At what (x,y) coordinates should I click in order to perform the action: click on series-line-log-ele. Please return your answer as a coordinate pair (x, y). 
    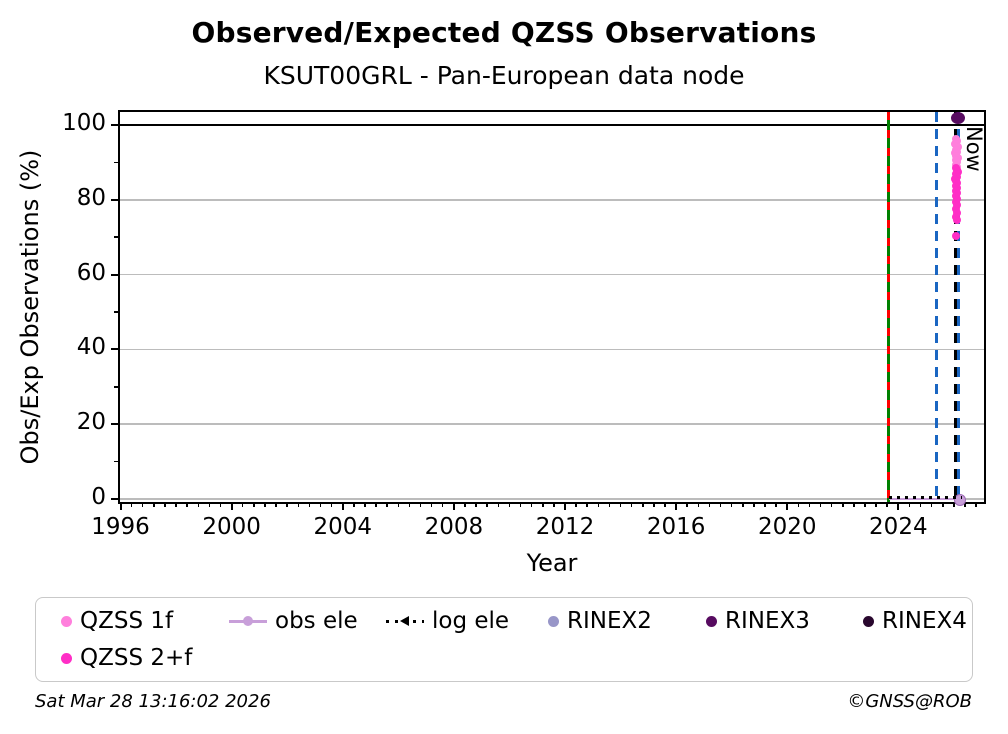
    Looking at the image, I should click on (925, 497).